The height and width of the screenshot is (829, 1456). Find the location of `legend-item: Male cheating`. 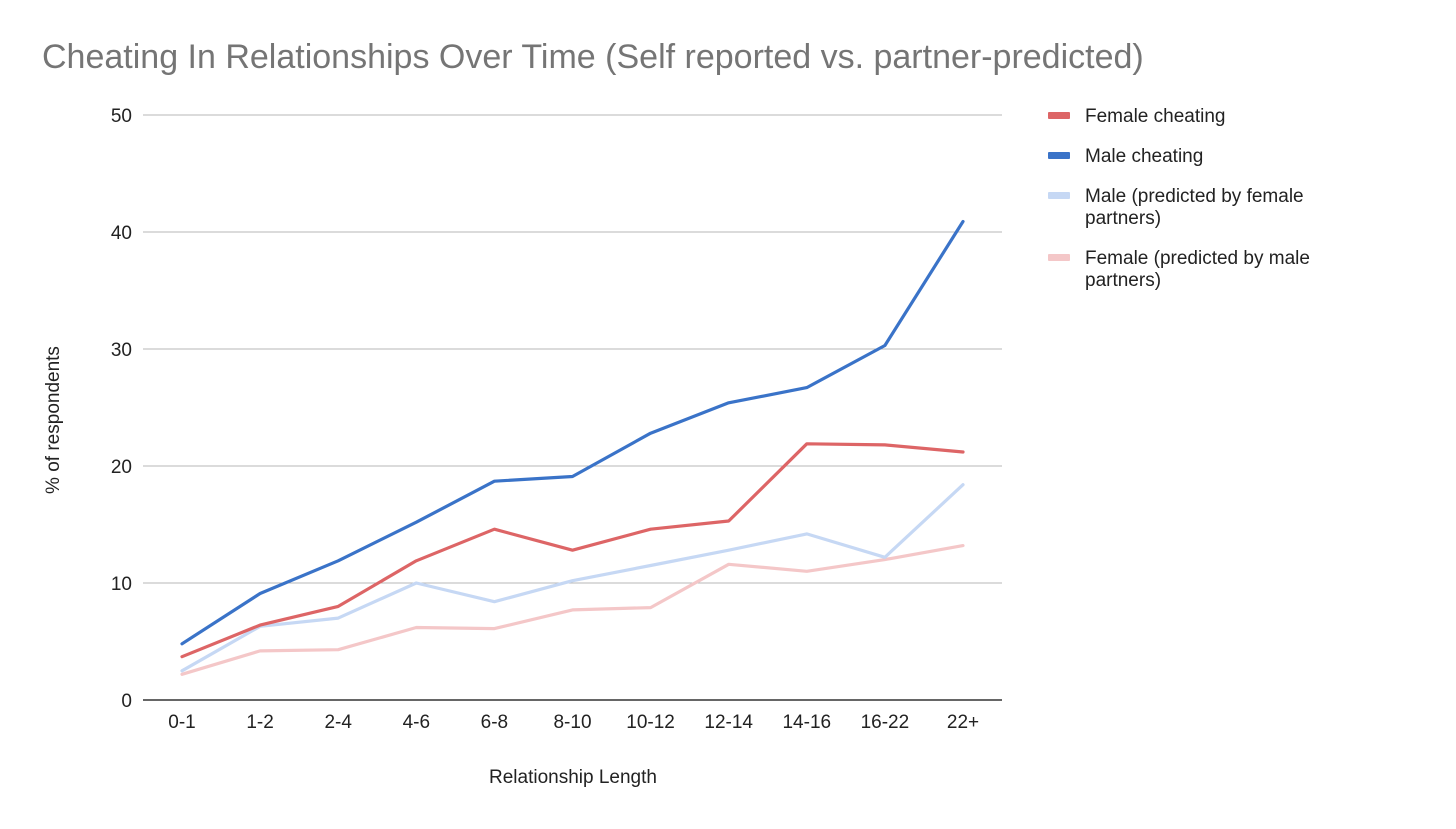

legend-item: Male cheating is located at coordinates (1125, 156).